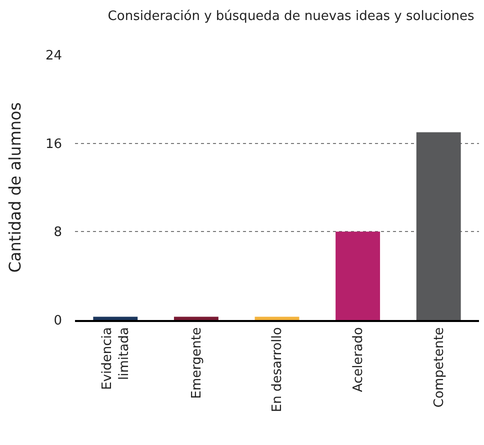 The height and width of the screenshot is (445, 484). I want to click on x-tick-label: Competente, so click(439, 367).